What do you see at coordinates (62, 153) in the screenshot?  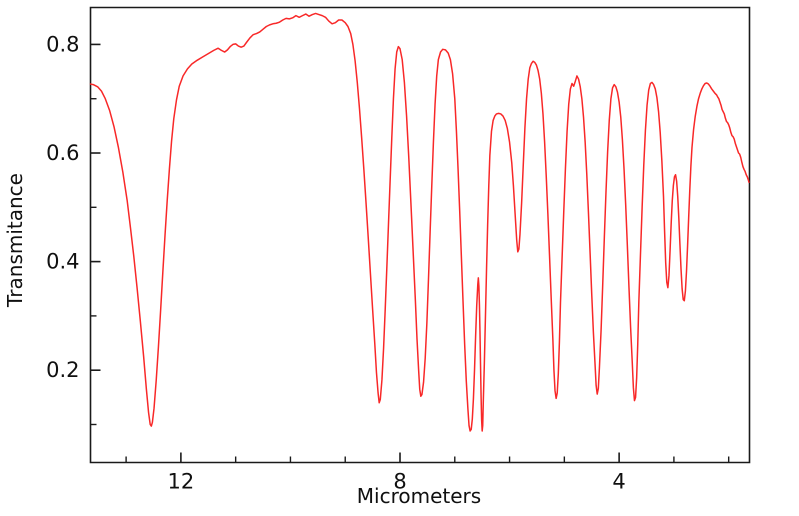 I see `y-tick-label: 0.6` at bounding box center [62, 153].